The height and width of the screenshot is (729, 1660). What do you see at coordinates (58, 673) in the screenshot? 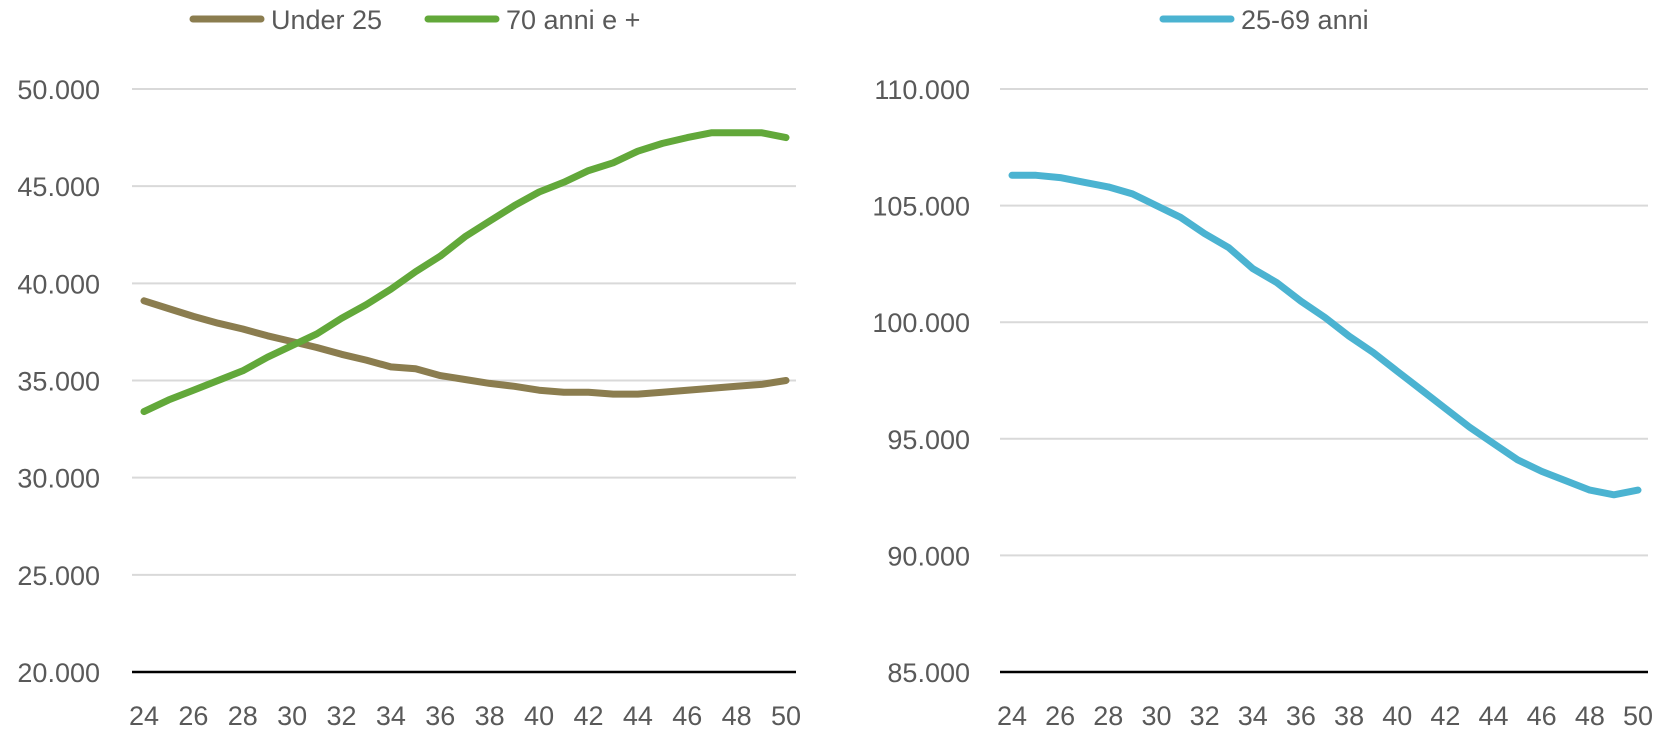
I see `y-tick-label: 20.000` at bounding box center [58, 673].